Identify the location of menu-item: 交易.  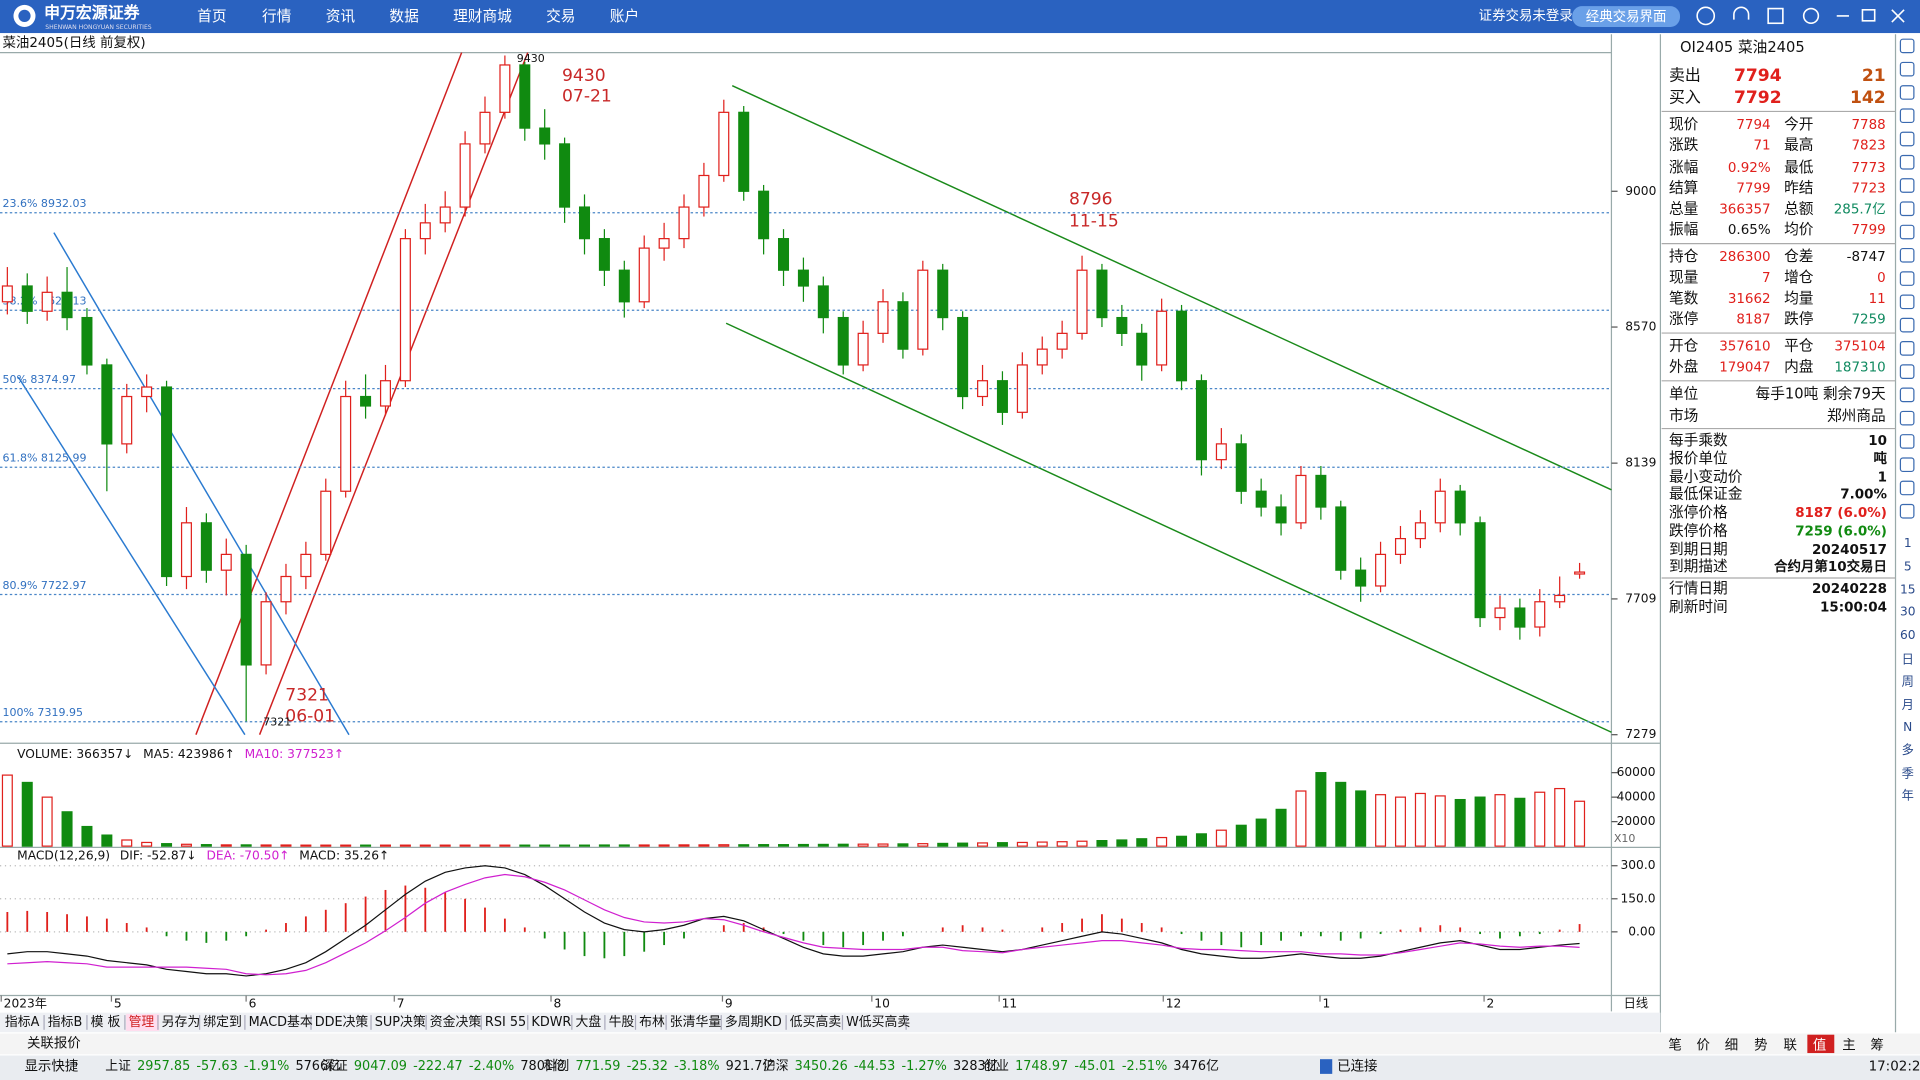
(560, 16).